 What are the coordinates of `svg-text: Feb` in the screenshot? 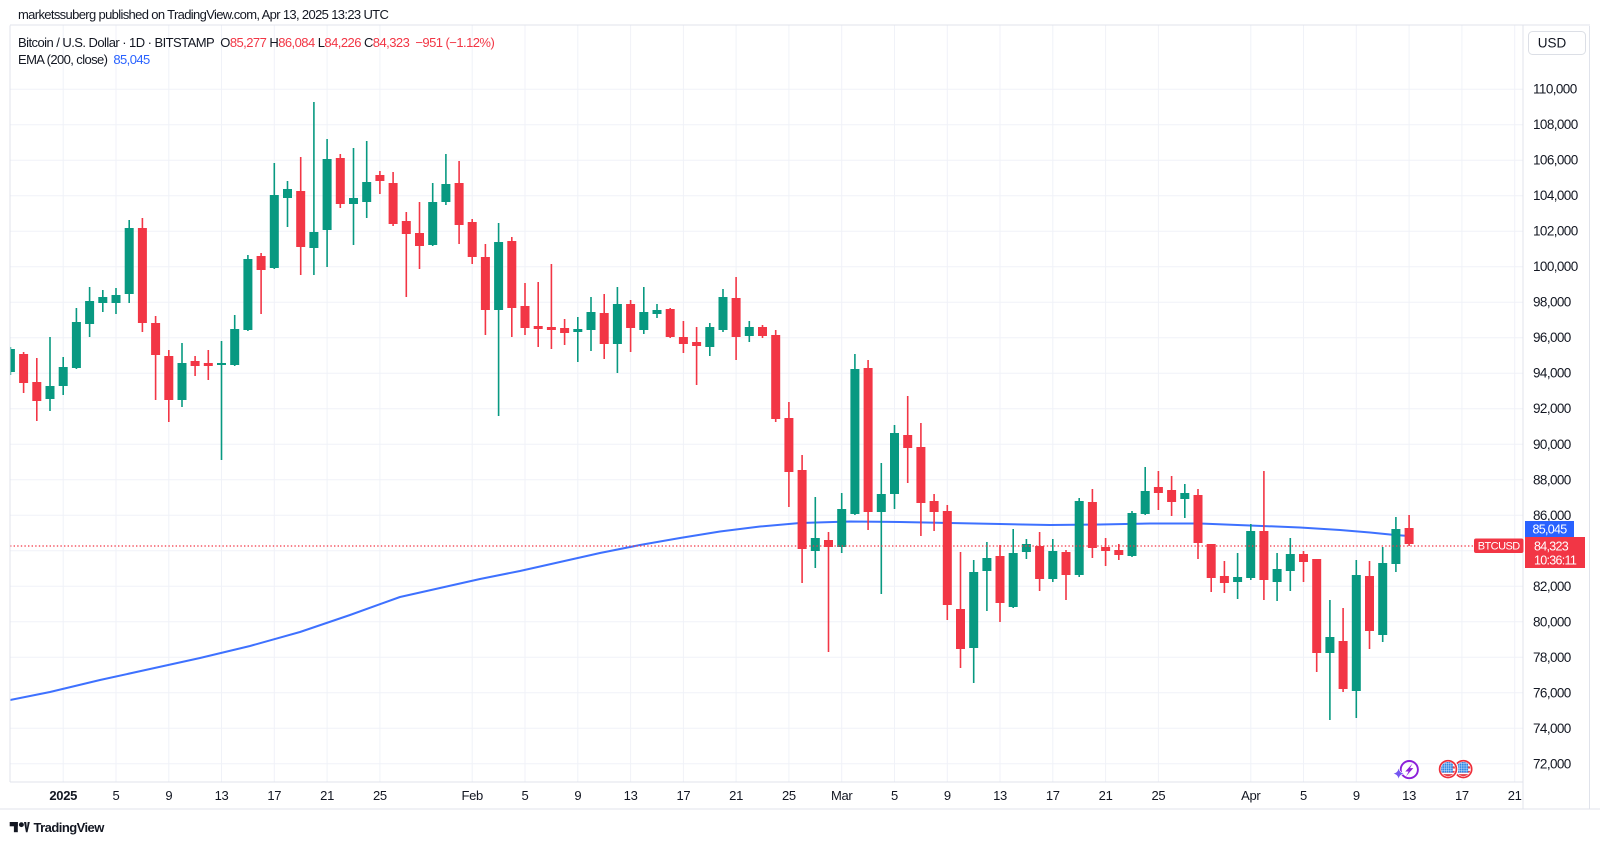 It's located at (472, 795).